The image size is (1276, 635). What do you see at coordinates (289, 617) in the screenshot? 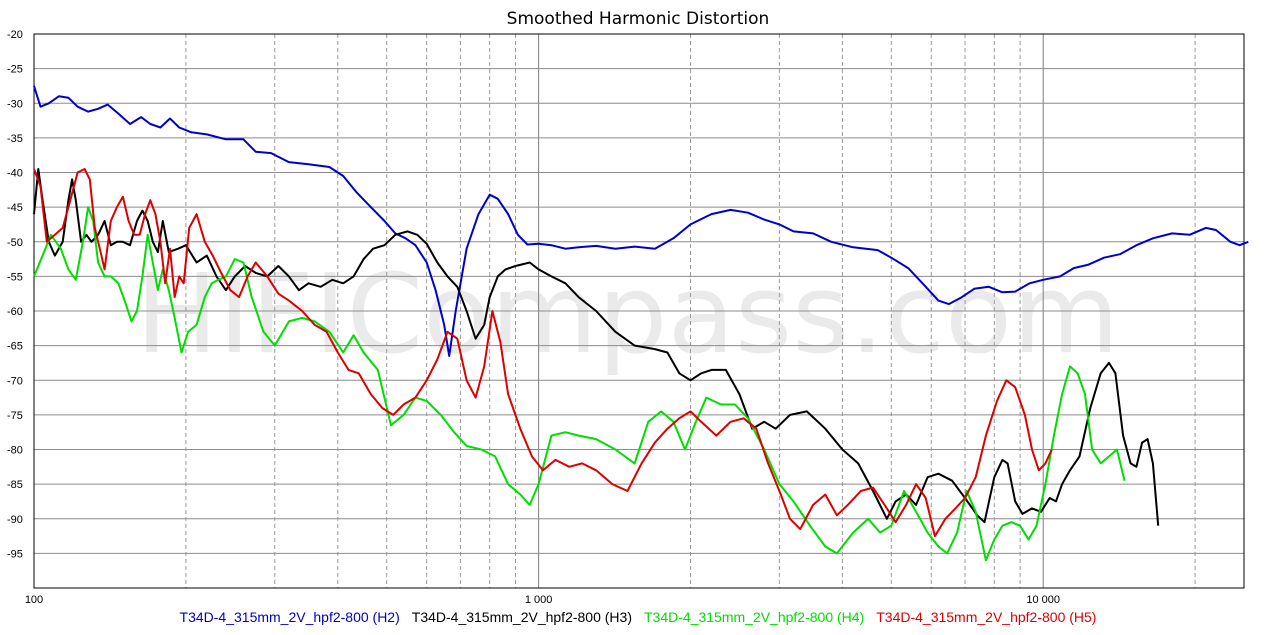
I see `legend-entry-1: T34D-4_315mm_2V_hpf2-800 (H2)` at bounding box center [289, 617].